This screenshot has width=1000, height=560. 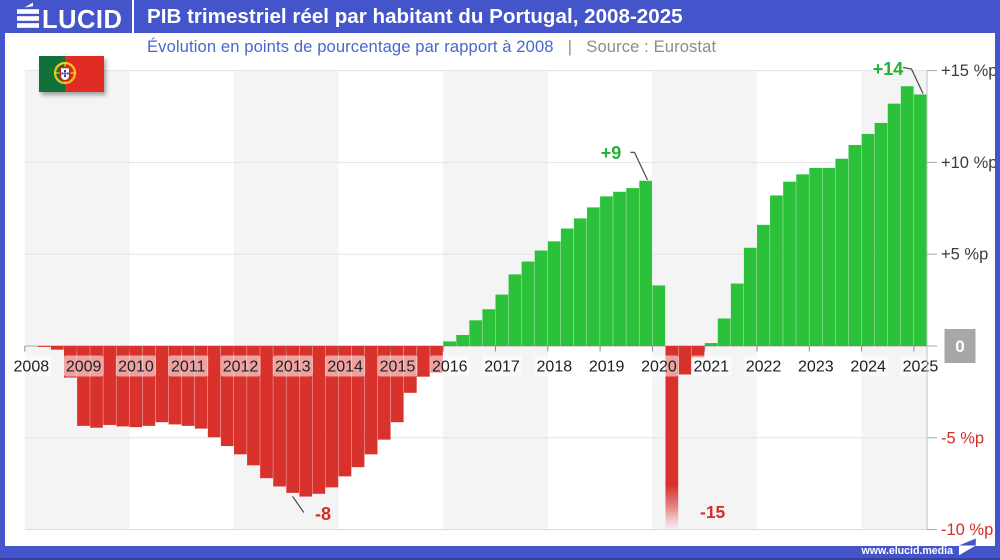 I want to click on svg-text: 2017, so click(x=502, y=367).